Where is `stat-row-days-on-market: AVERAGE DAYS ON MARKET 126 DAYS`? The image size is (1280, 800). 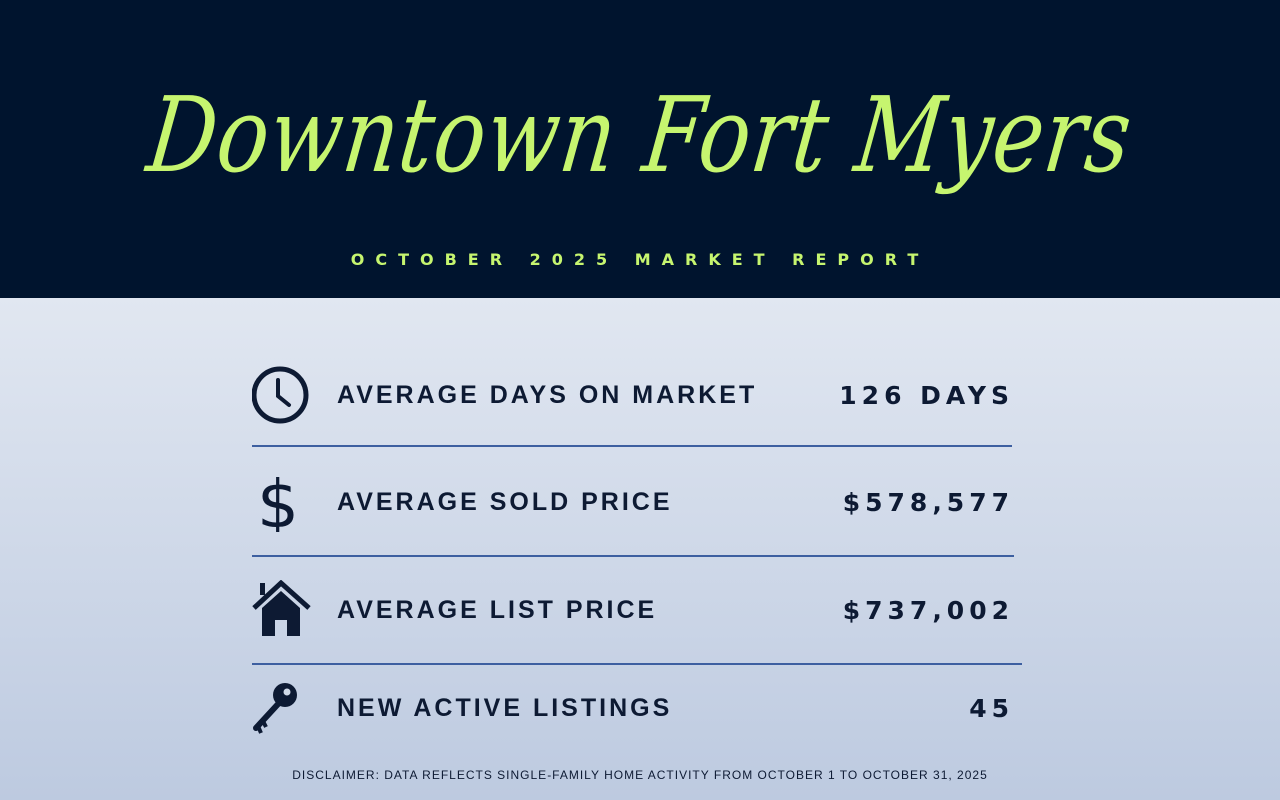
stat-row-days-on-market: AVERAGE DAYS ON MARKET 126 DAYS is located at coordinates (637, 395).